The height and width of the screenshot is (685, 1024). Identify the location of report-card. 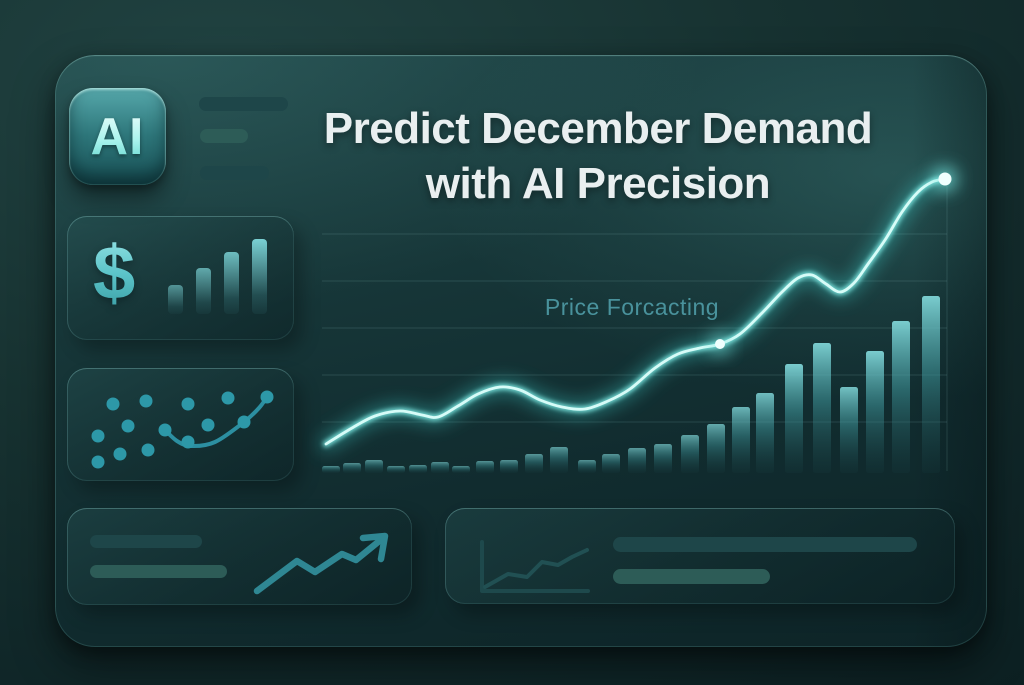
(700, 556).